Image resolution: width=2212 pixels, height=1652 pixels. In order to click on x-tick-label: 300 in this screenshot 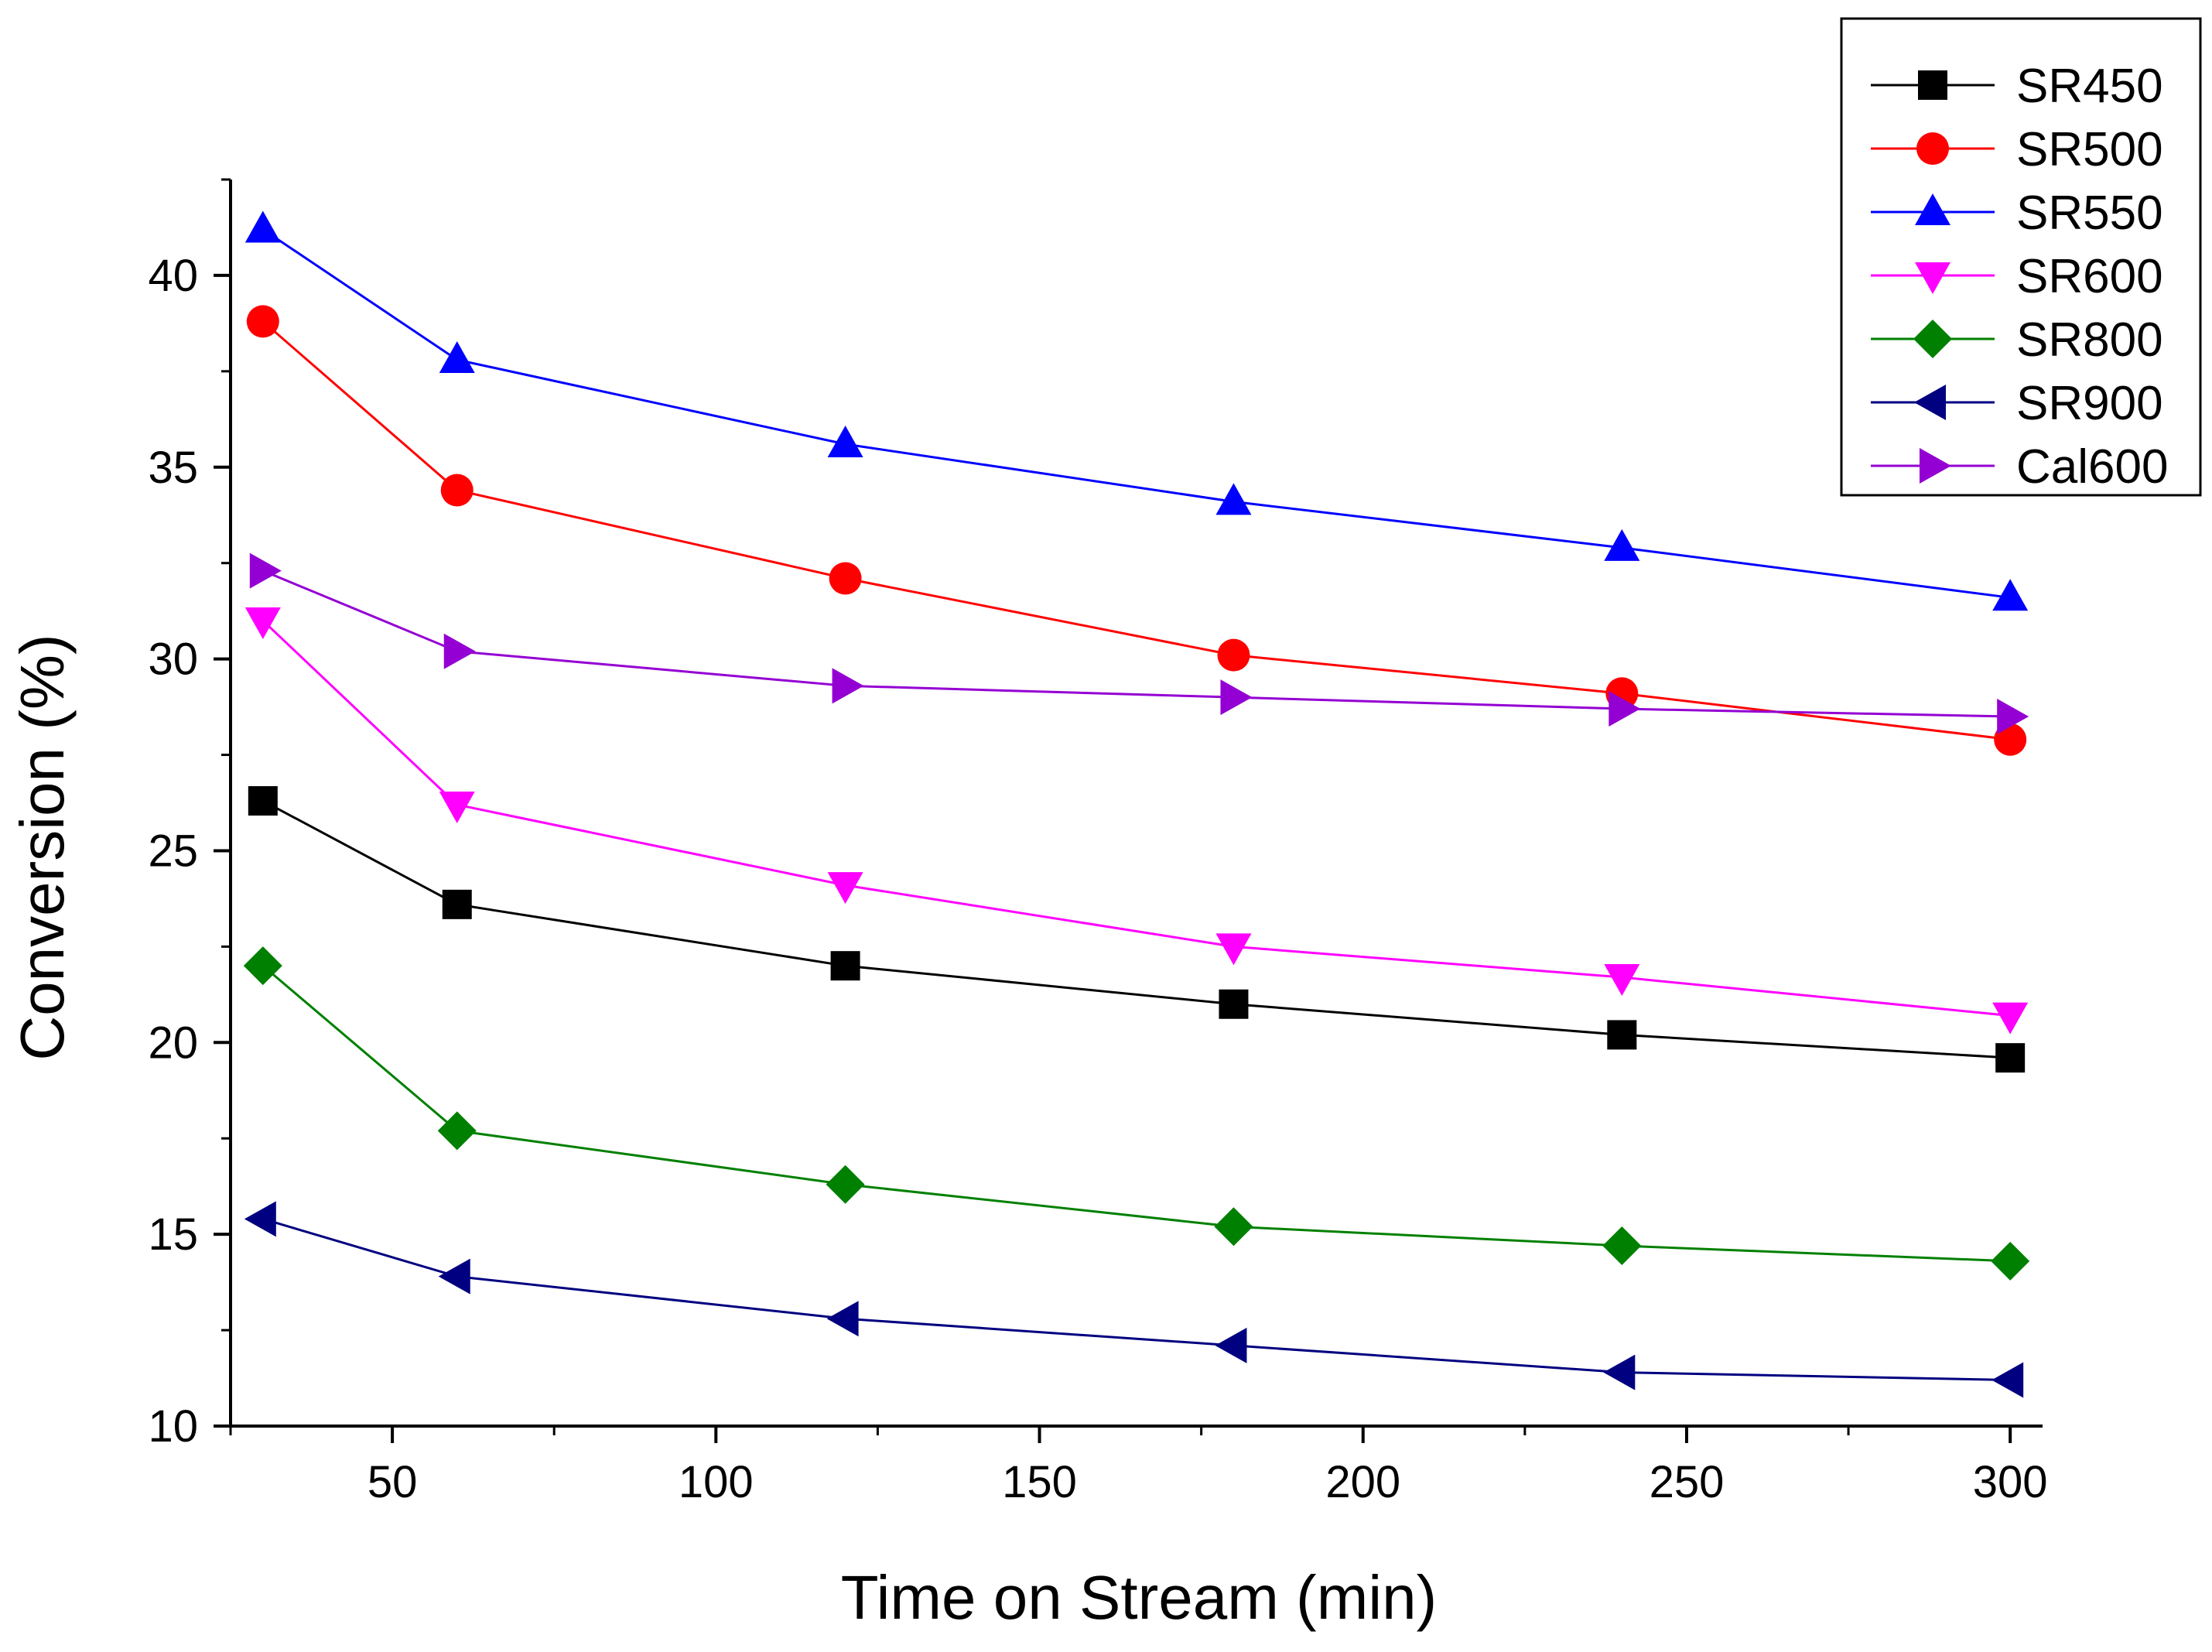, I will do `click(2011, 1482)`.